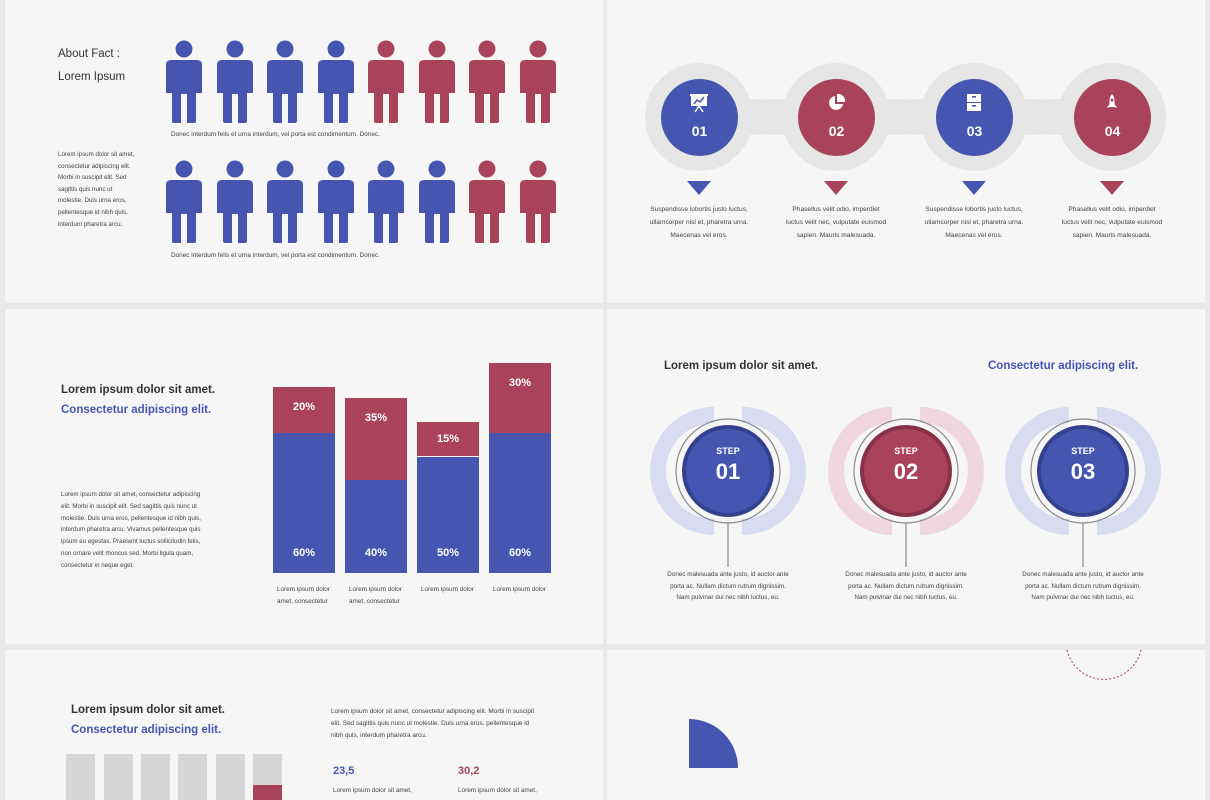 The image size is (1210, 800). What do you see at coordinates (497, 790) in the screenshot?
I see `stat-text-2: Lorem ipsum dolor sit amet,` at bounding box center [497, 790].